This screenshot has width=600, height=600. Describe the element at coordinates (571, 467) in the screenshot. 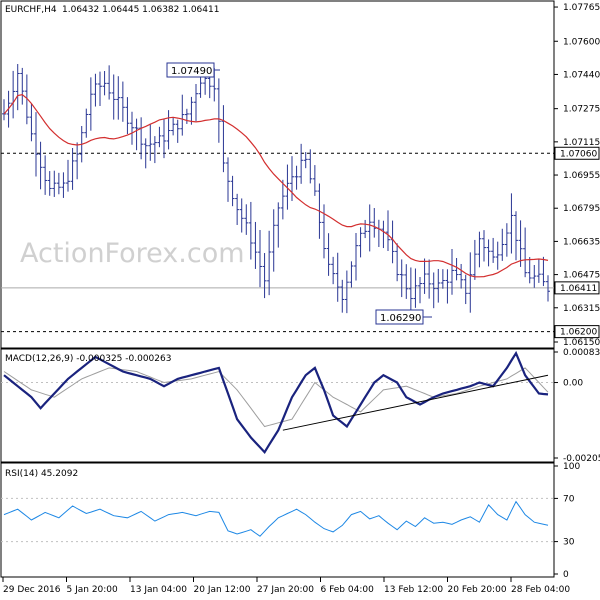

I see `rsi-tick-label: 100` at that location.